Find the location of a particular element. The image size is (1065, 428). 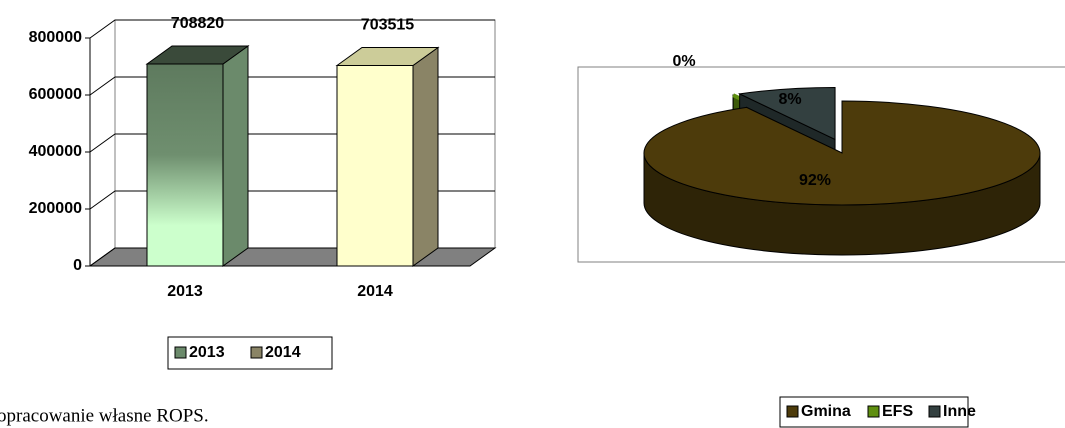

data-label: 8% is located at coordinates (789, 99).